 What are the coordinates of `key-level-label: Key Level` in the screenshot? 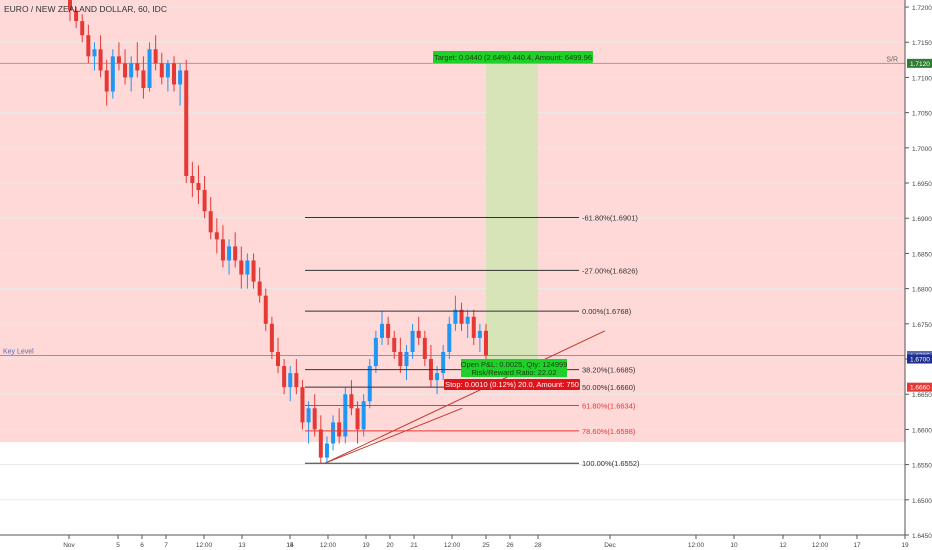 It's located at (18, 351).